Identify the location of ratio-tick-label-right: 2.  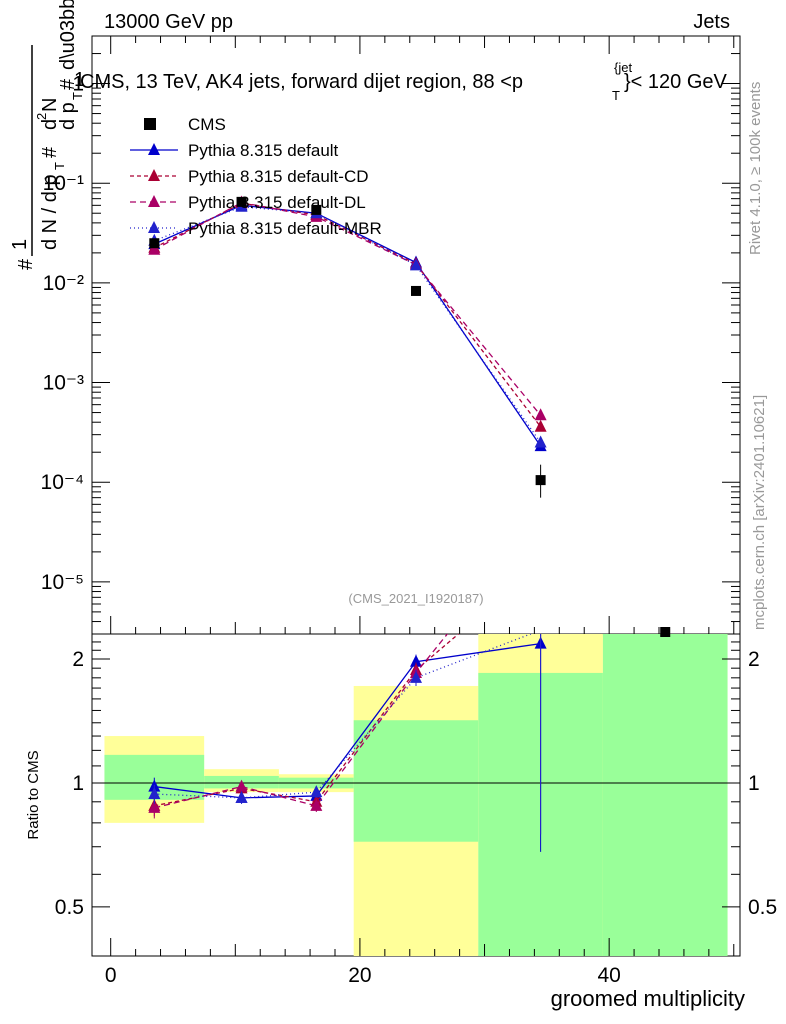
(754, 659).